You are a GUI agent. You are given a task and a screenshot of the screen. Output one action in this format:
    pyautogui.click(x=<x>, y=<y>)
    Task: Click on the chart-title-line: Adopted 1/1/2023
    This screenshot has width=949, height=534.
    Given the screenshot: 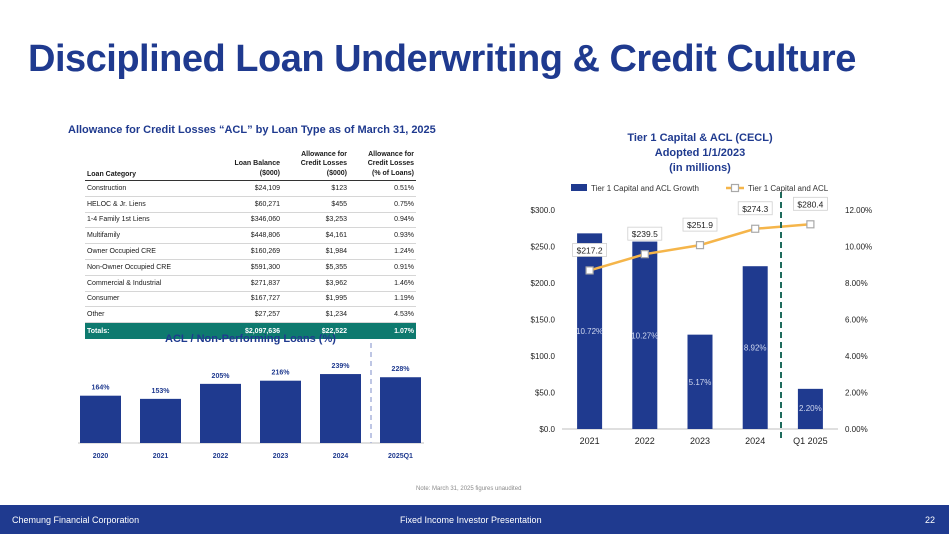 What is the action you would take?
    pyautogui.click(x=700, y=153)
    